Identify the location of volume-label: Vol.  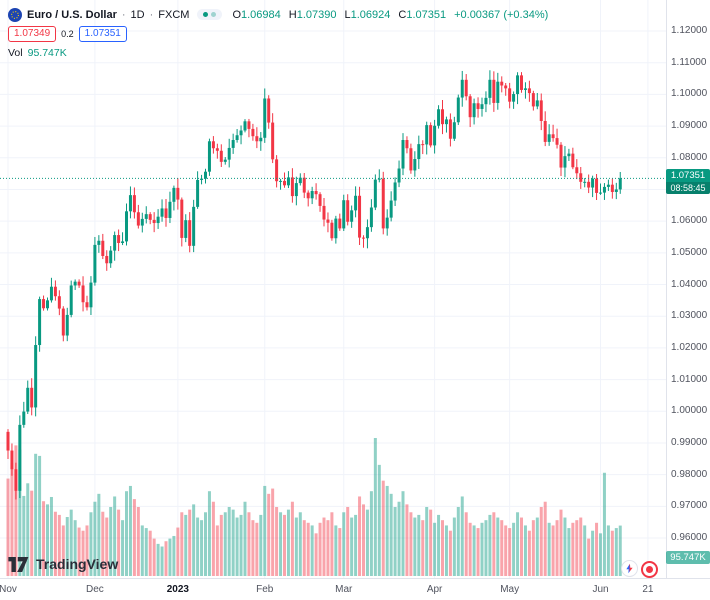
(15, 52).